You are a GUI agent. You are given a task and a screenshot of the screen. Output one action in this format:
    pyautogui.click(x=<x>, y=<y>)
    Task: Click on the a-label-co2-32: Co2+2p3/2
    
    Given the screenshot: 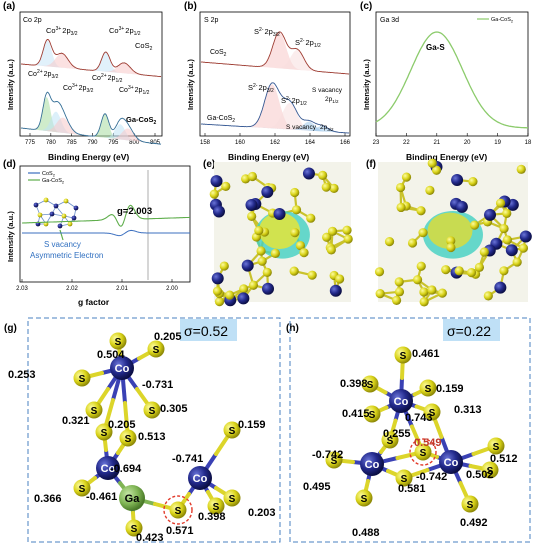 What is the action you would take?
    pyautogui.click(x=43, y=74)
    